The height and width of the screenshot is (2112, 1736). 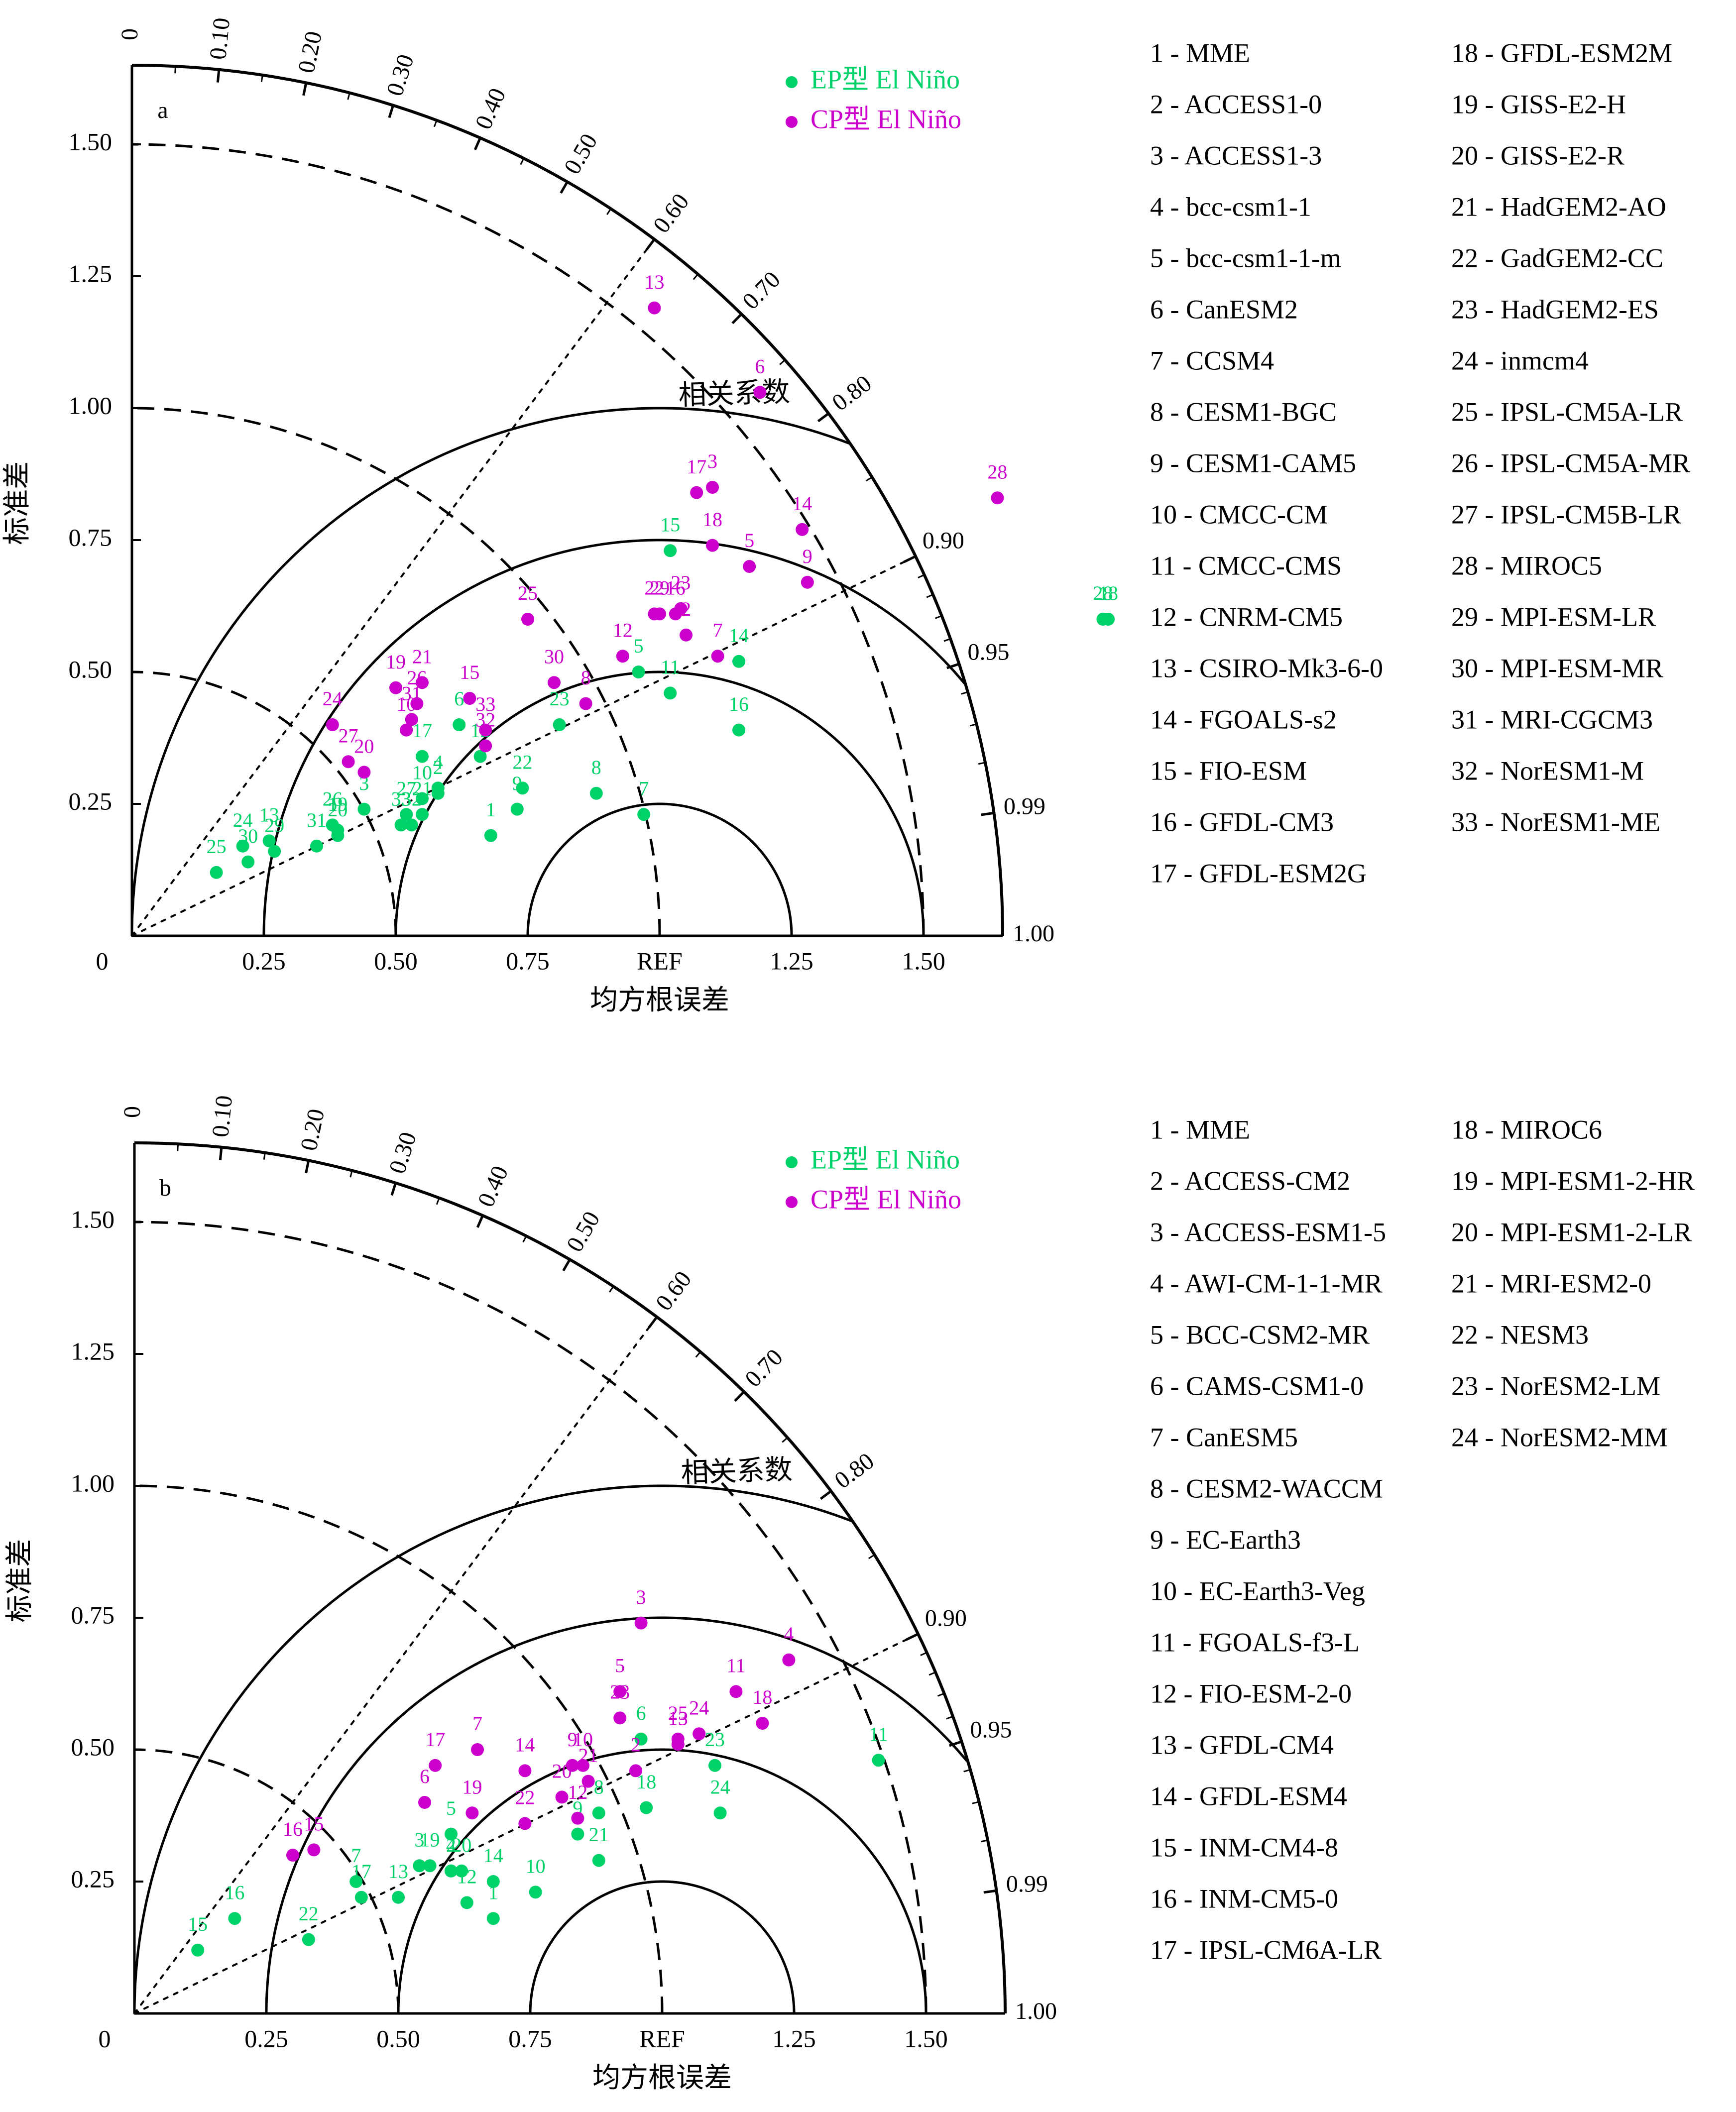 What do you see at coordinates (764, 1368) in the screenshot?
I see `corr-tick-label: 0.70` at bounding box center [764, 1368].